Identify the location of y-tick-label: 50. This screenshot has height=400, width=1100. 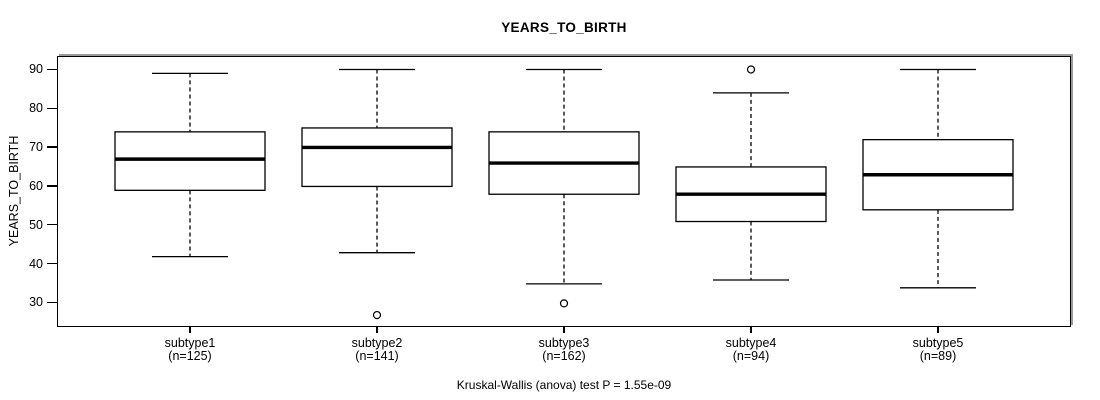
(36, 224).